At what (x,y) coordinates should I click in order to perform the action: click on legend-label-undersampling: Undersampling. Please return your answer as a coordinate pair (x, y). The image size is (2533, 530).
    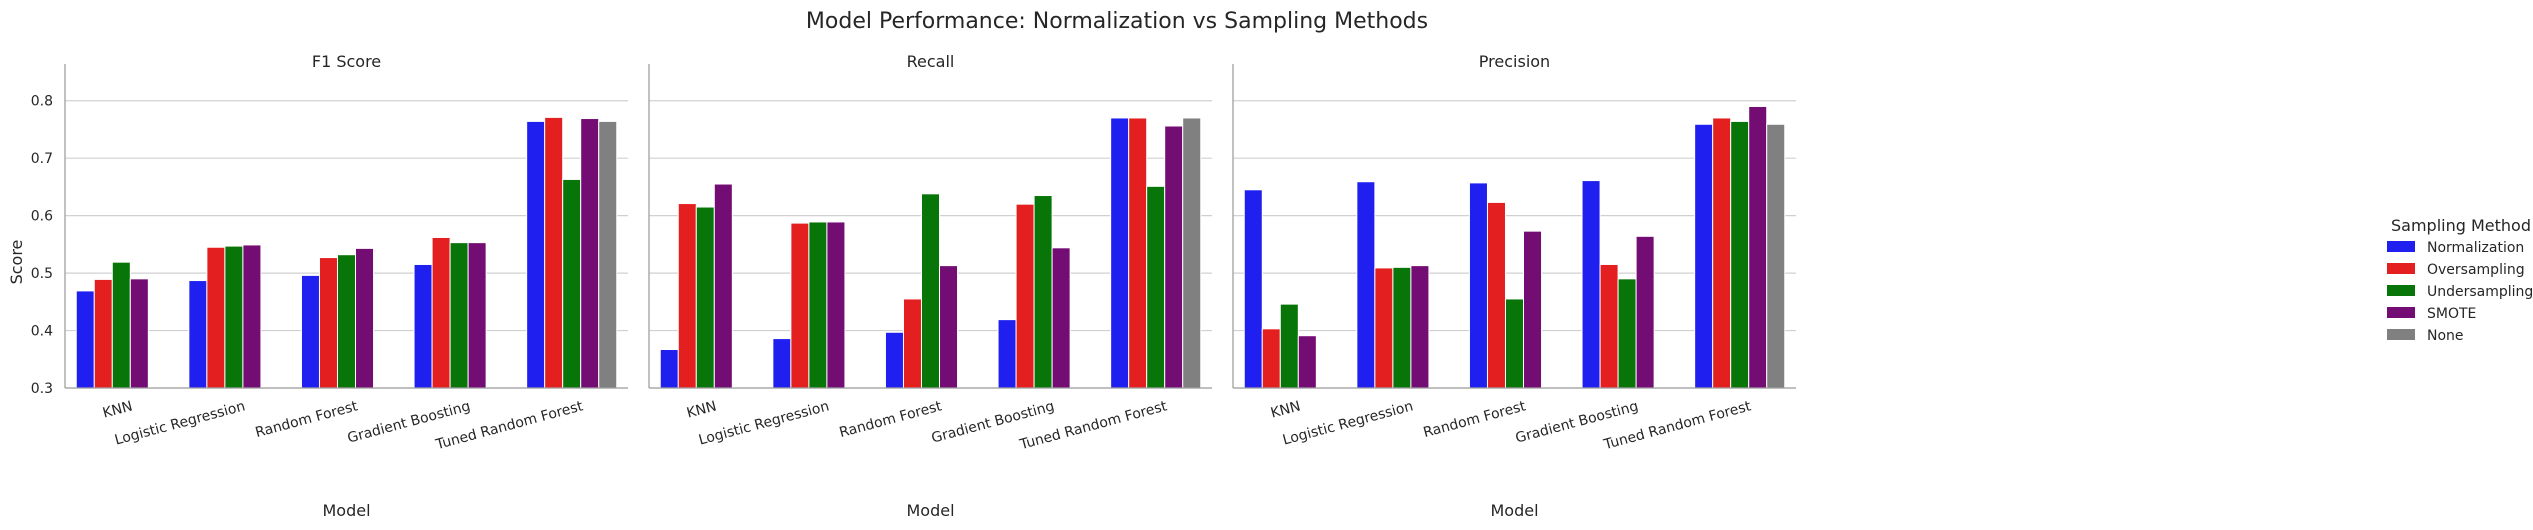
    Looking at the image, I should click on (2480, 292).